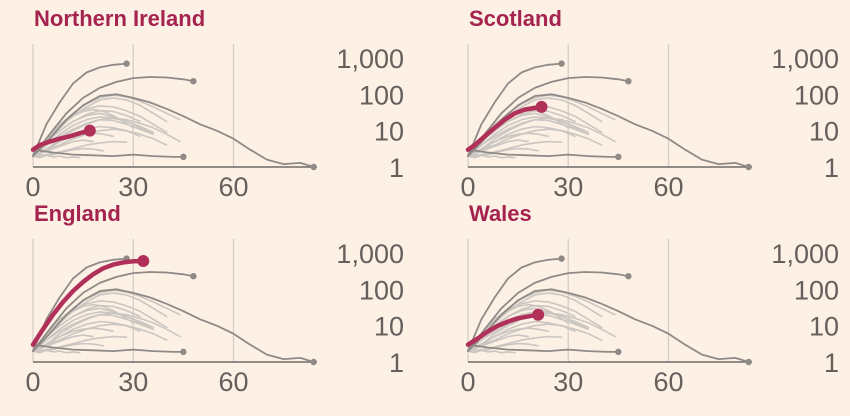 The image size is (850, 416). What do you see at coordinates (77, 213) in the screenshot?
I see `chart-title: England` at bounding box center [77, 213].